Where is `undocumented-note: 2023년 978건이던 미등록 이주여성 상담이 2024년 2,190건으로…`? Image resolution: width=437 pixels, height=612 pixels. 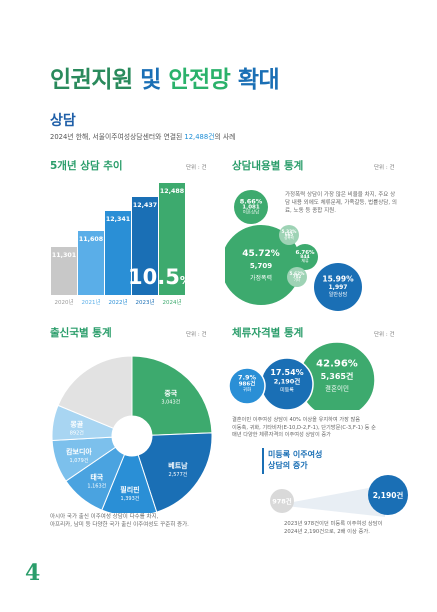
undocumented-note: 2023년 978건이던 미등록 이주여성 상담이 2024년 2,190건으로… is located at coordinates (333, 528).